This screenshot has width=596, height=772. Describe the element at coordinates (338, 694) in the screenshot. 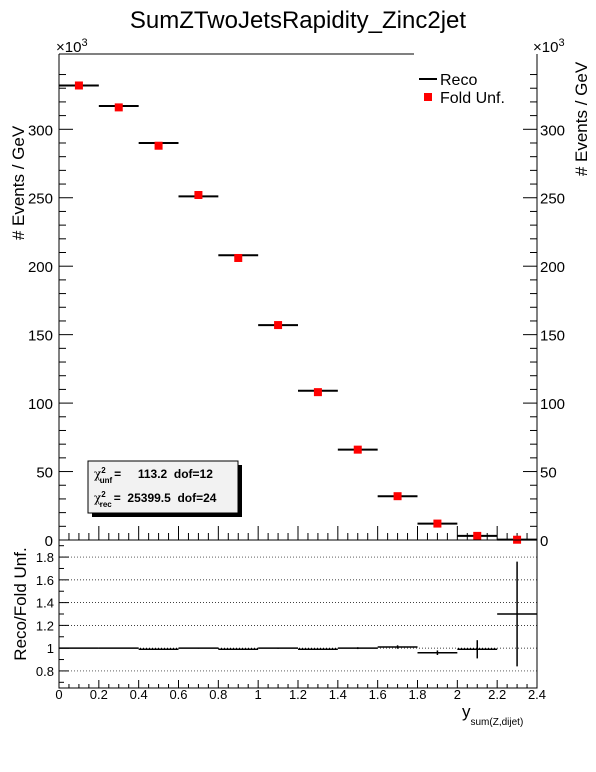

I see `x-tick-label: 1.4` at that location.